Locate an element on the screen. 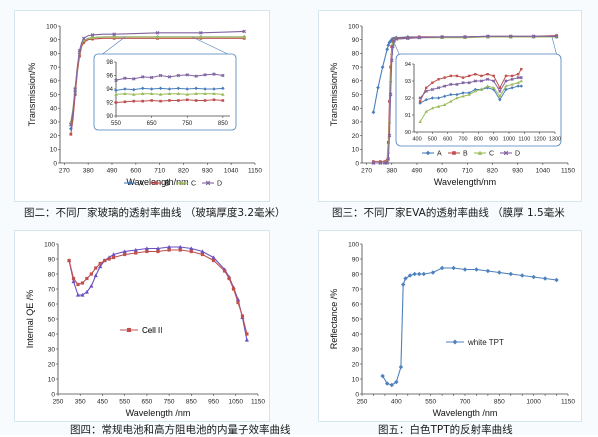  iqe-x-tick-label: 950 is located at coordinates (213, 402).